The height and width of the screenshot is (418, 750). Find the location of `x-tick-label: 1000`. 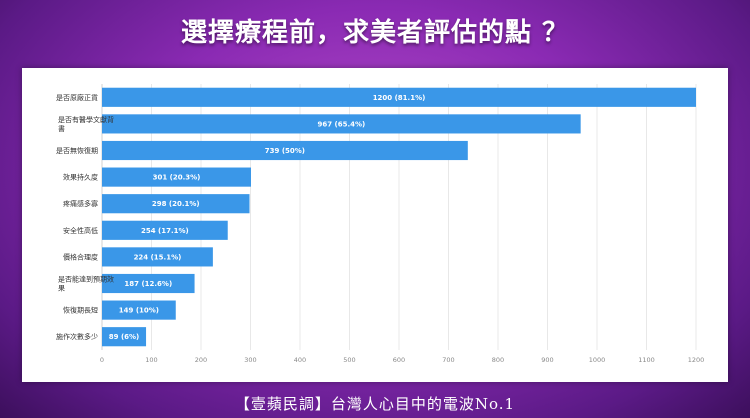

x-tick-label: 1000 is located at coordinates (597, 360).